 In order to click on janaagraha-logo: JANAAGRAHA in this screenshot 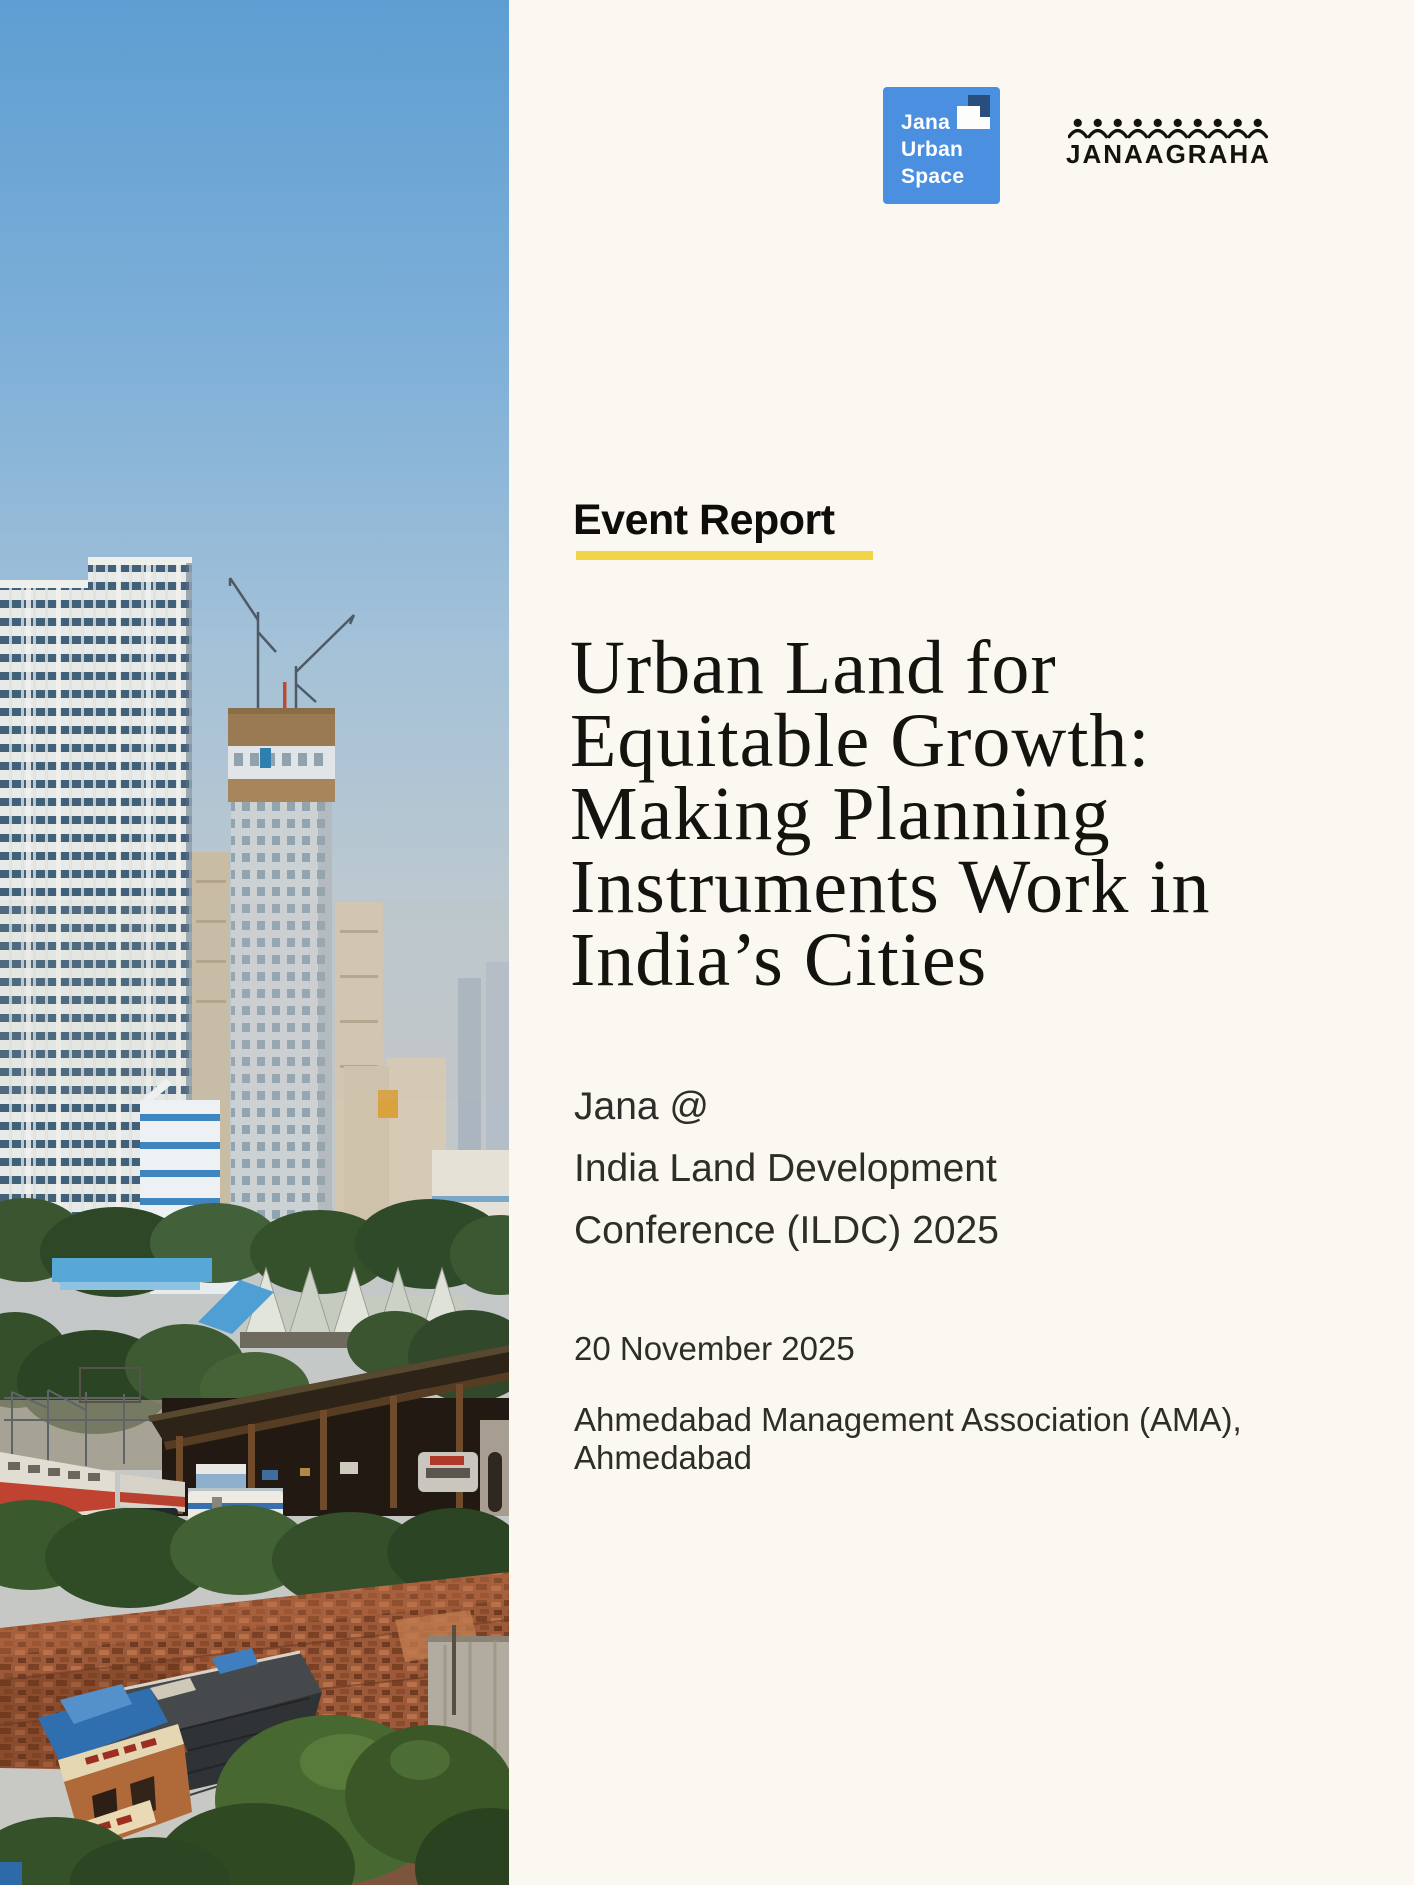, I will do `click(1171, 144)`.